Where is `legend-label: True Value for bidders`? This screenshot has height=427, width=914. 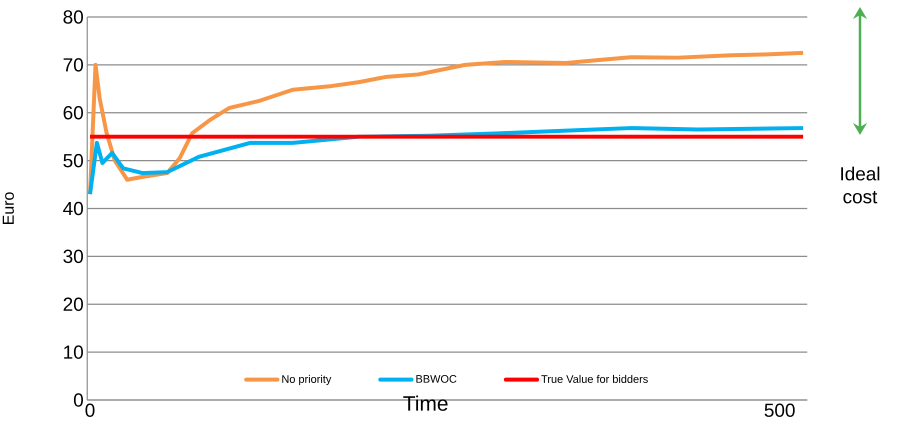 legend-label: True Value for bidders is located at coordinates (594, 378).